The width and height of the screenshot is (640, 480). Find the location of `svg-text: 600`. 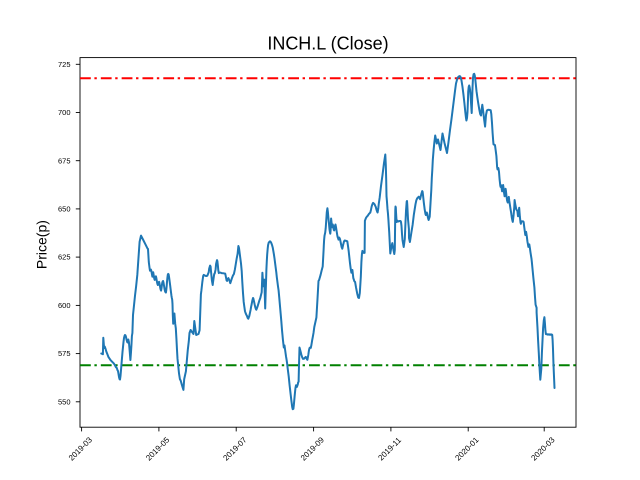

svg-text: 600 is located at coordinates (64, 305).